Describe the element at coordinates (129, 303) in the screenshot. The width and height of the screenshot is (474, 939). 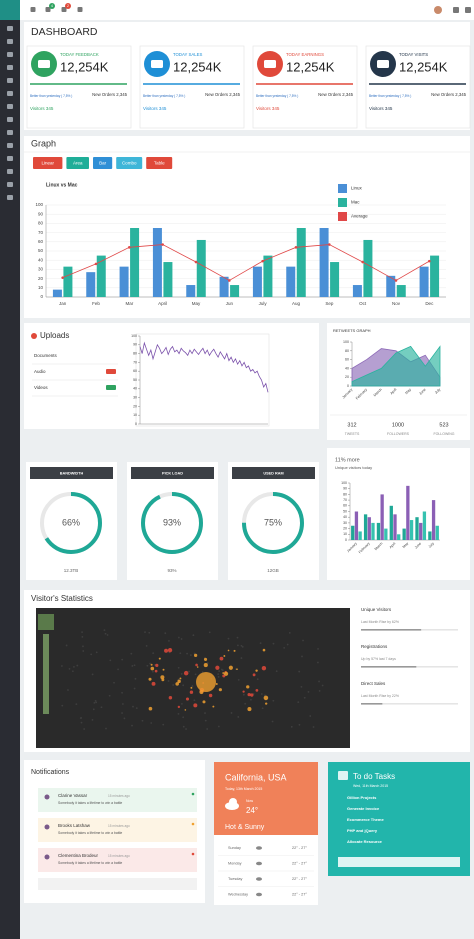
I see `x-tick-label: Mar` at that location.